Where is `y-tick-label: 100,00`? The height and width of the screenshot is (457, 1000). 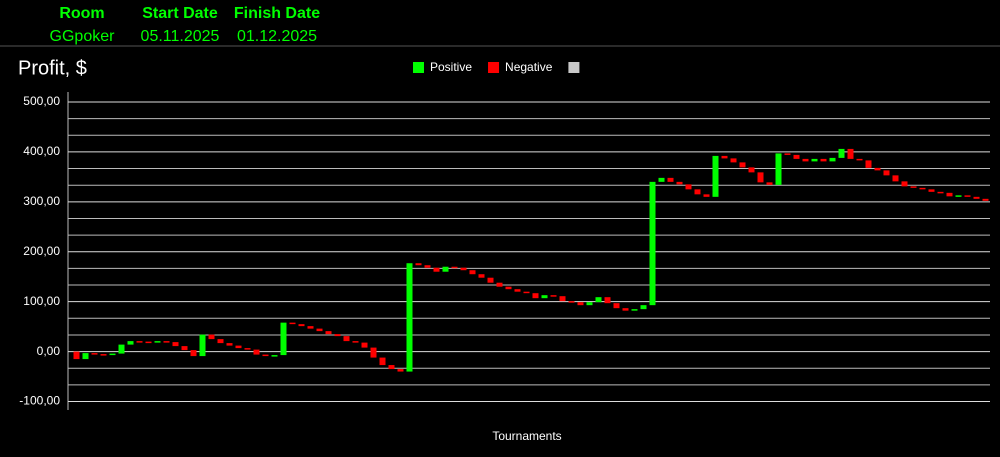 y-tick-label: 100,00 is located at coordinates (41, 301).